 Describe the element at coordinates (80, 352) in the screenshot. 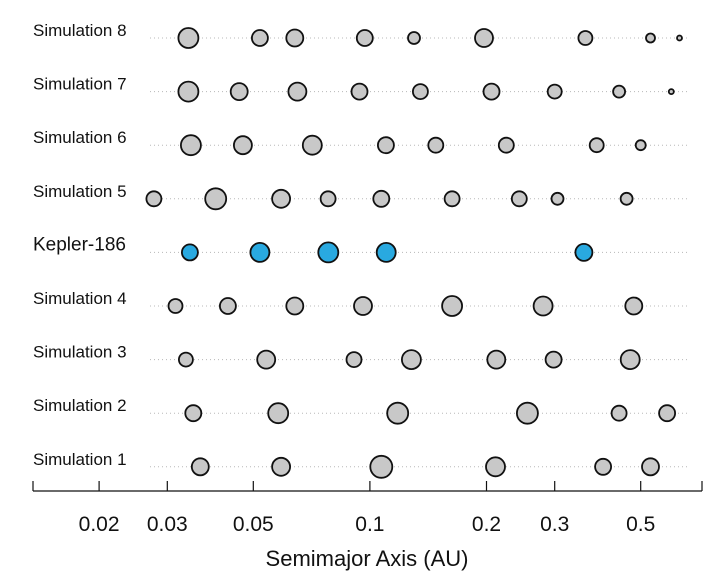

I see `series-label: Simulation 3` at that location.